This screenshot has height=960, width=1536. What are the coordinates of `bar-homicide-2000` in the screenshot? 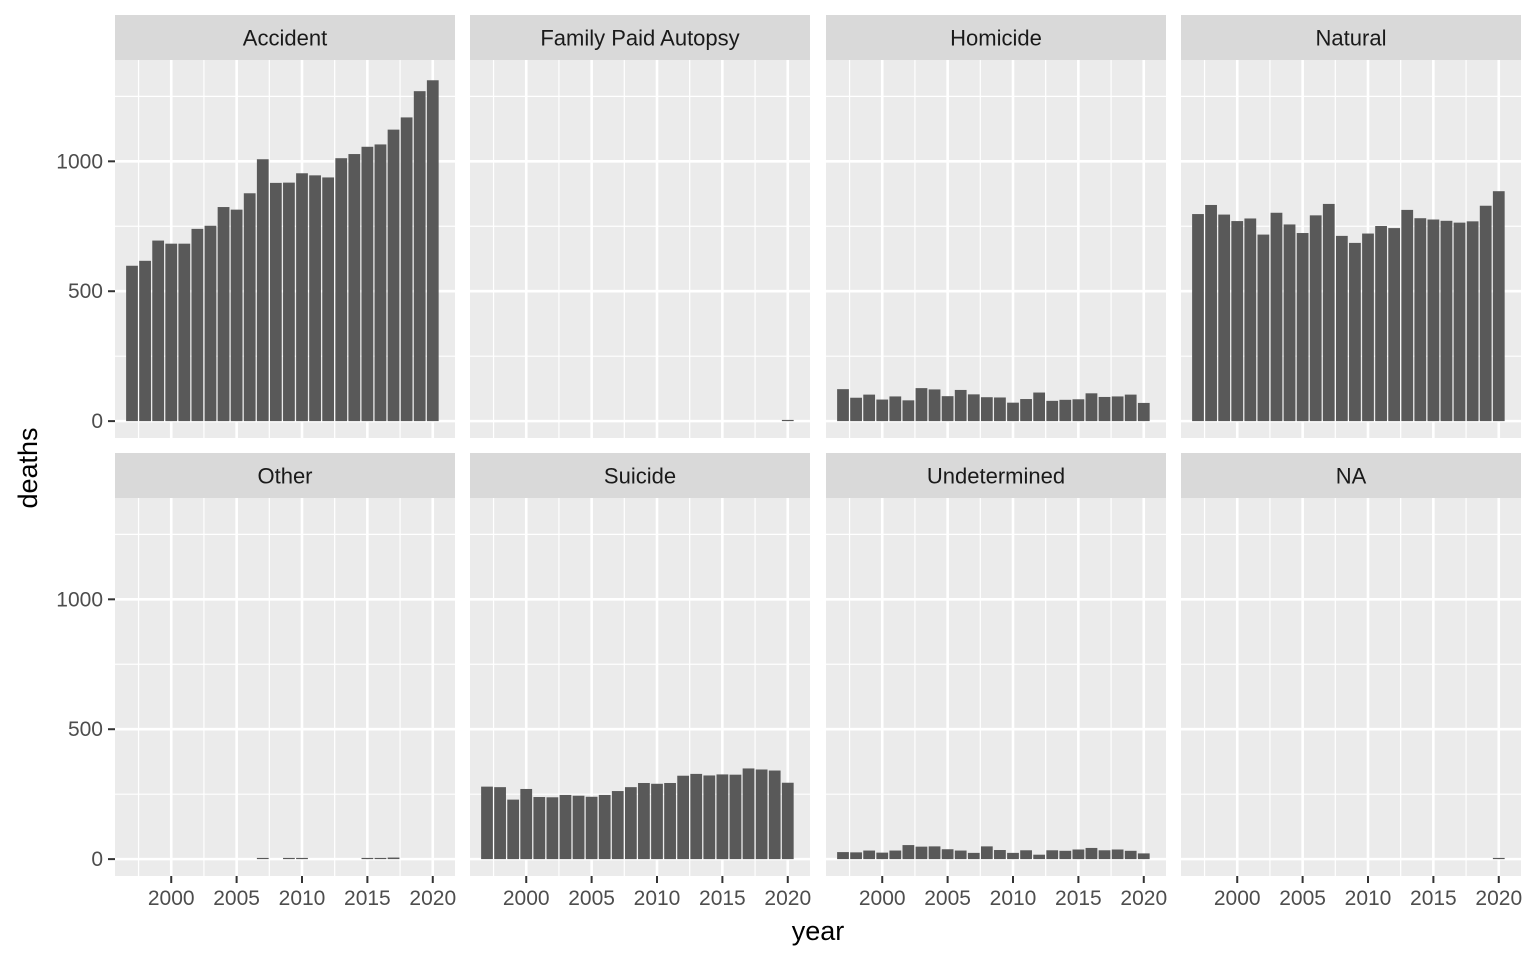 It's located at (882, 410).